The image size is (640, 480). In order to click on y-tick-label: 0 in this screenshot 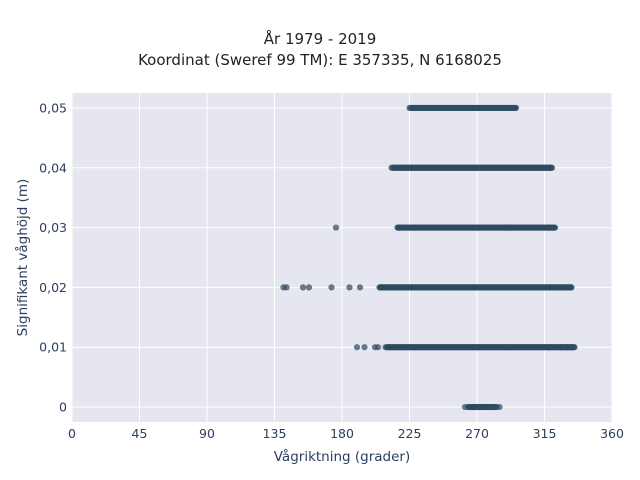, I will do `click(63, 407)`.